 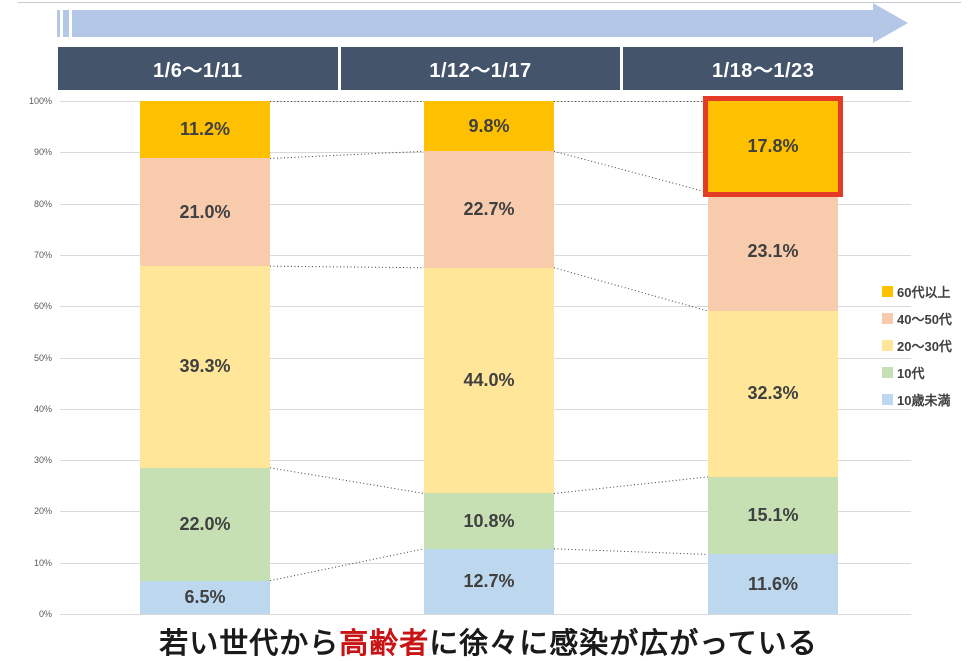 I want to click on segment-data-label: 44.0%, so click(x=489, y=380).